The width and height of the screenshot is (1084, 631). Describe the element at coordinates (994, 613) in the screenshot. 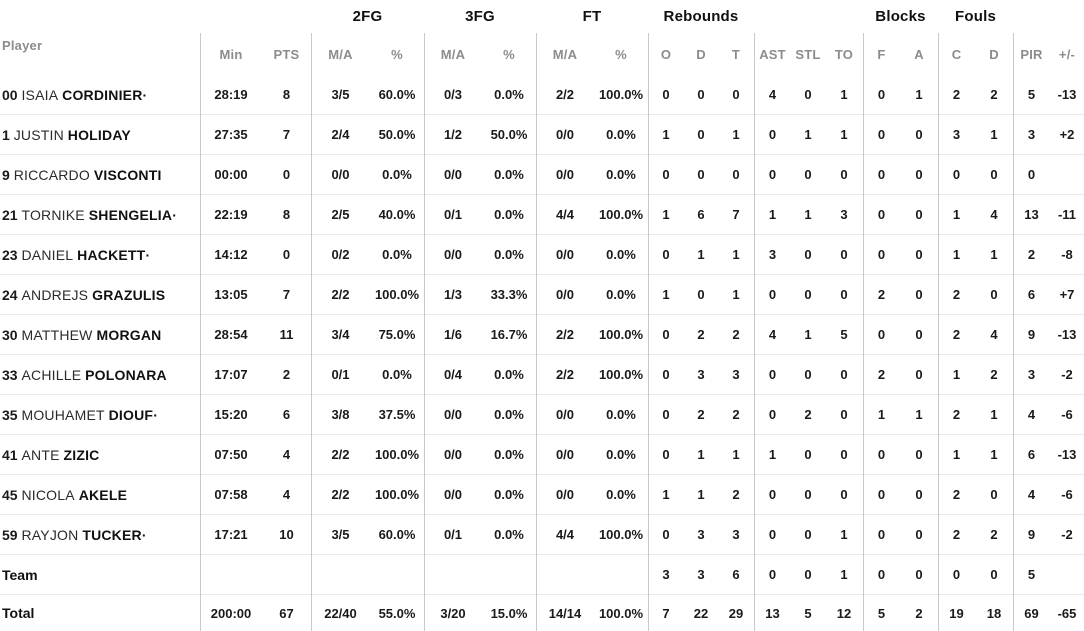

I see `stat-cell: 18` at that location.